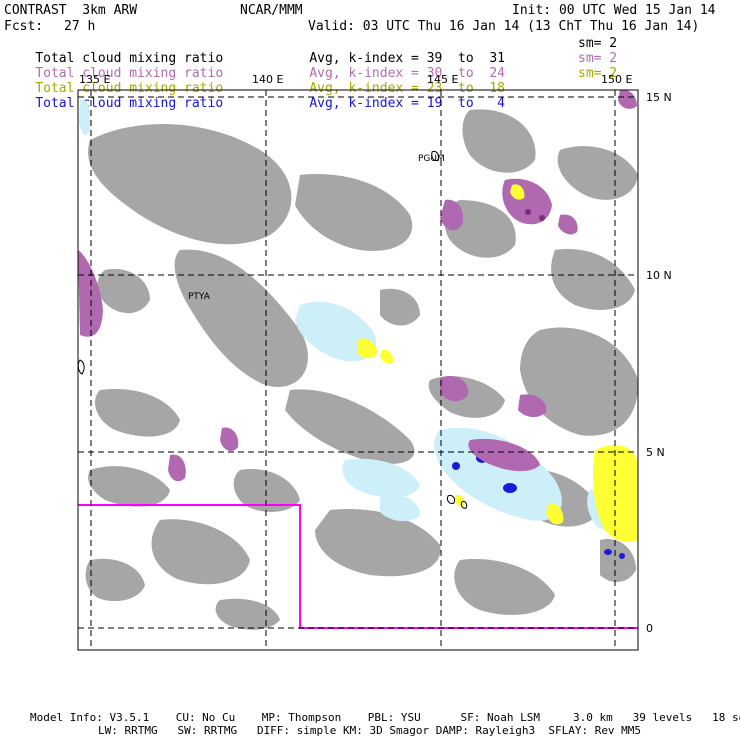 Image resolution: width=740 pixels, height=740 pixels. Describe the element at coordinates (24, 26) in the screenshot. I see `forecast-label: Fcst:` at that location.